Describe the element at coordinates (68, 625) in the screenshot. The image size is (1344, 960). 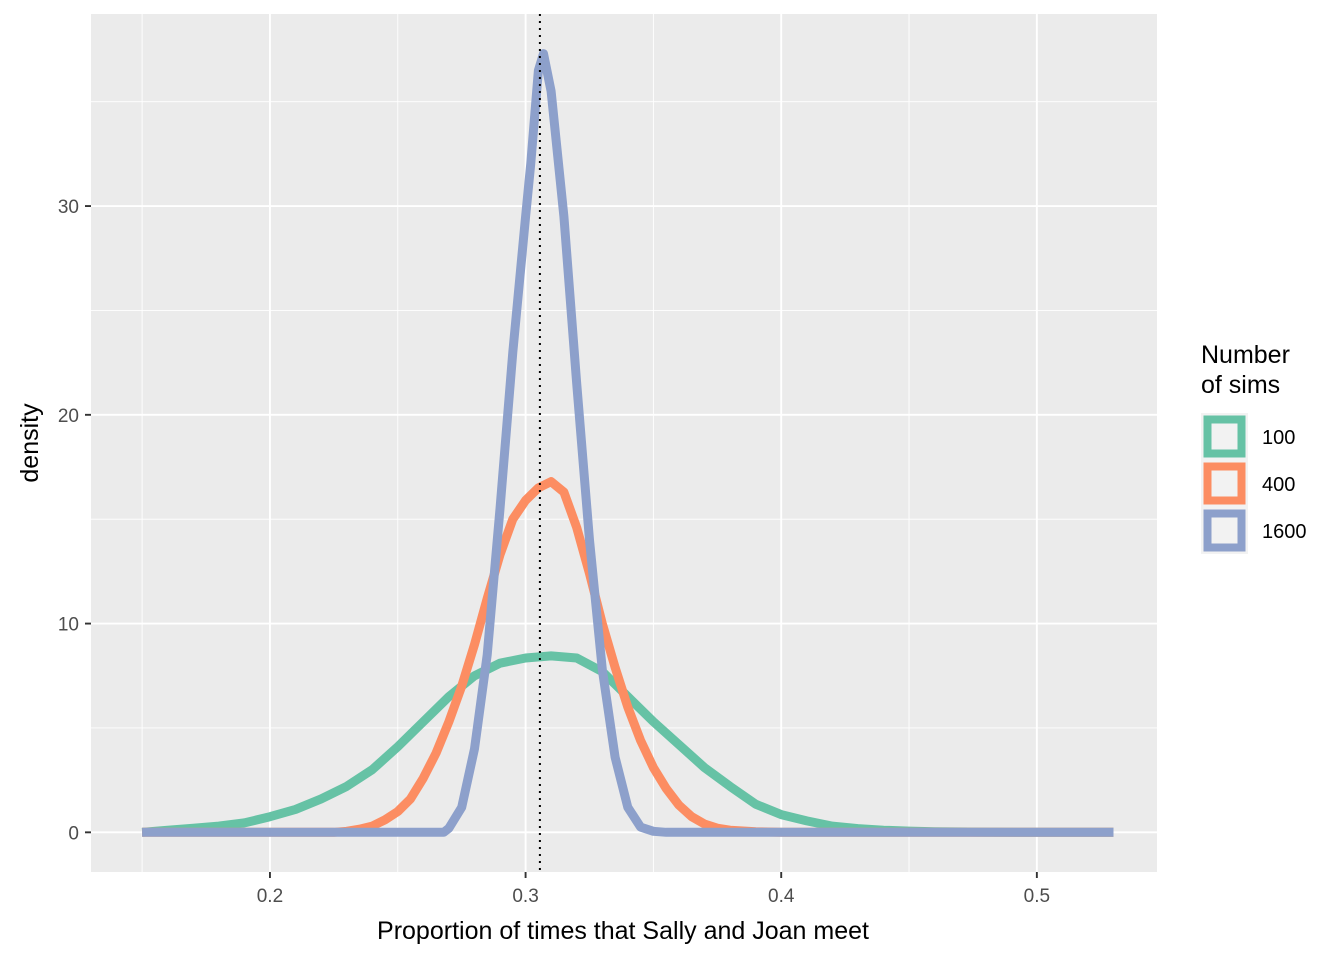
I see `y-tick-label: 10` at that location.